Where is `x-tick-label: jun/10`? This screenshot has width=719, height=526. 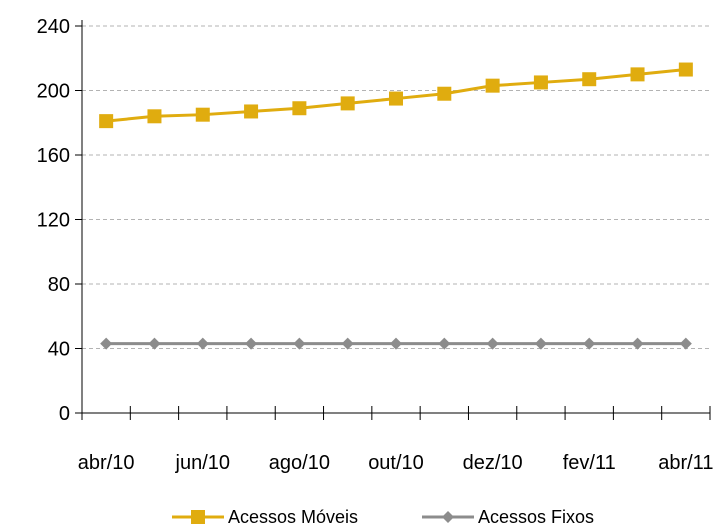
x-tick-label: jun/10 is located at coordinates (203, 463).